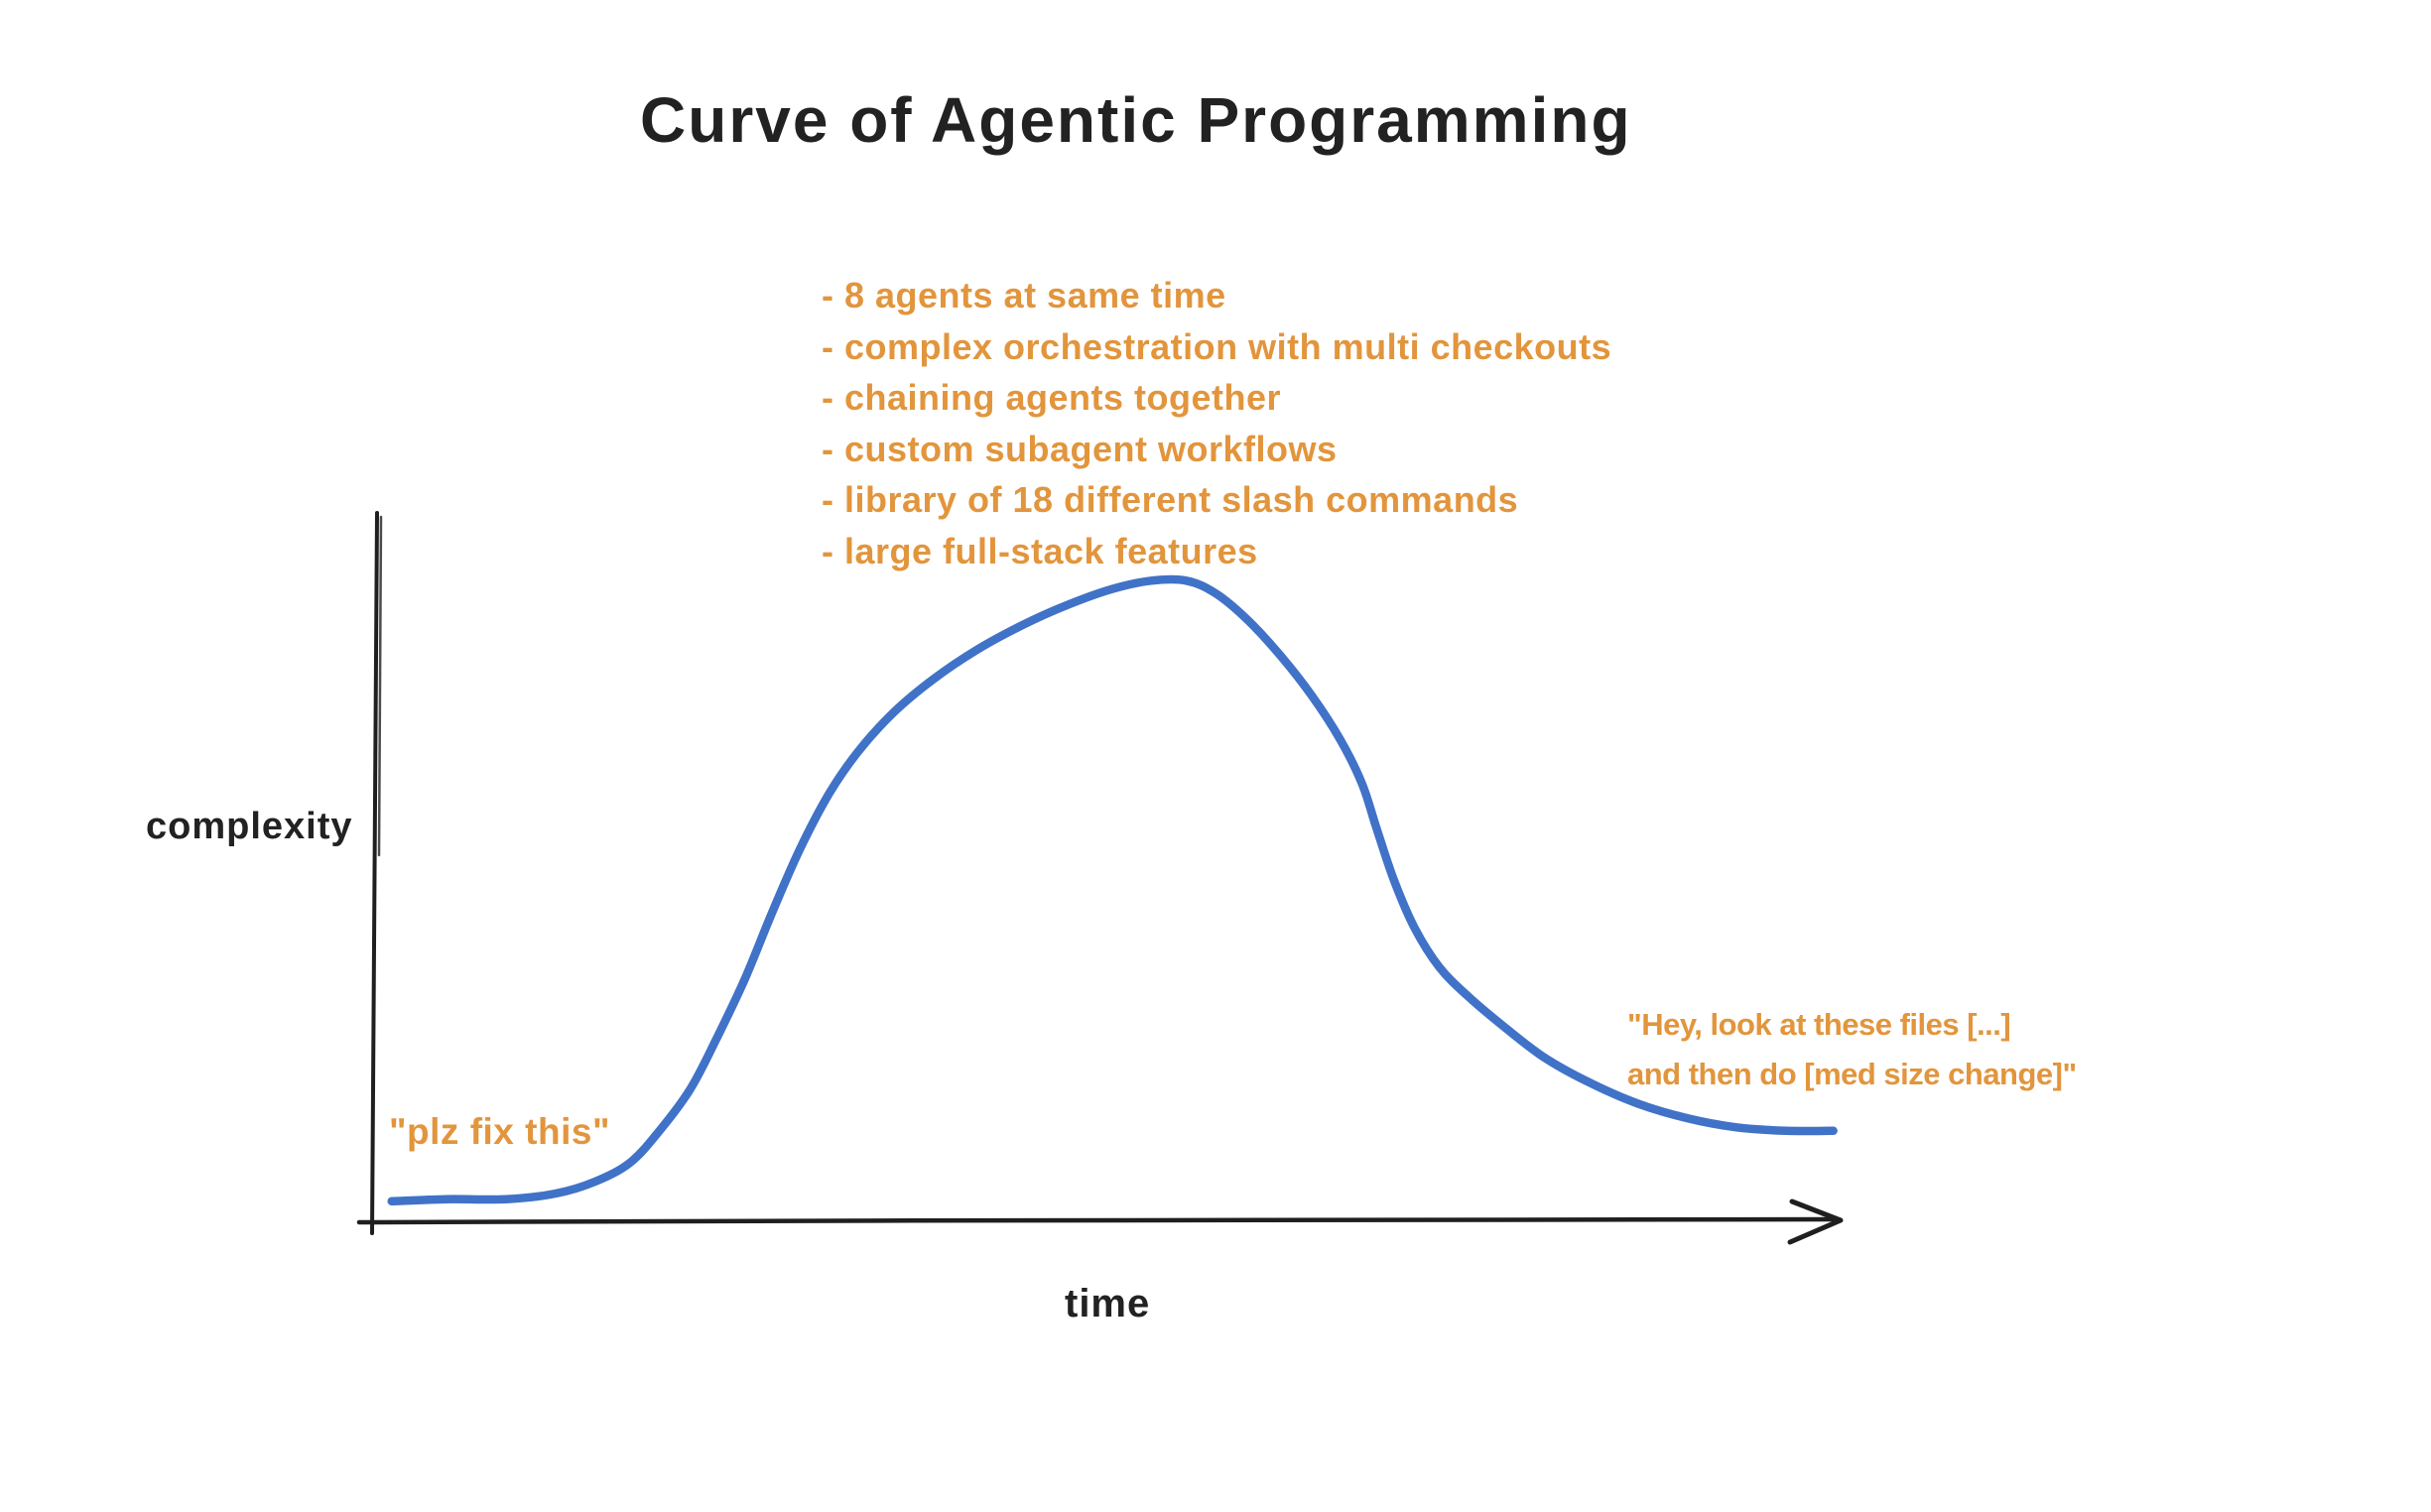 The height and width of the screenshot is (1512, 2431). Describe the element at coordinates (1080, 448) in the screenshot. I see `peak-annotation-item: - custom subagent workflows` at that location.